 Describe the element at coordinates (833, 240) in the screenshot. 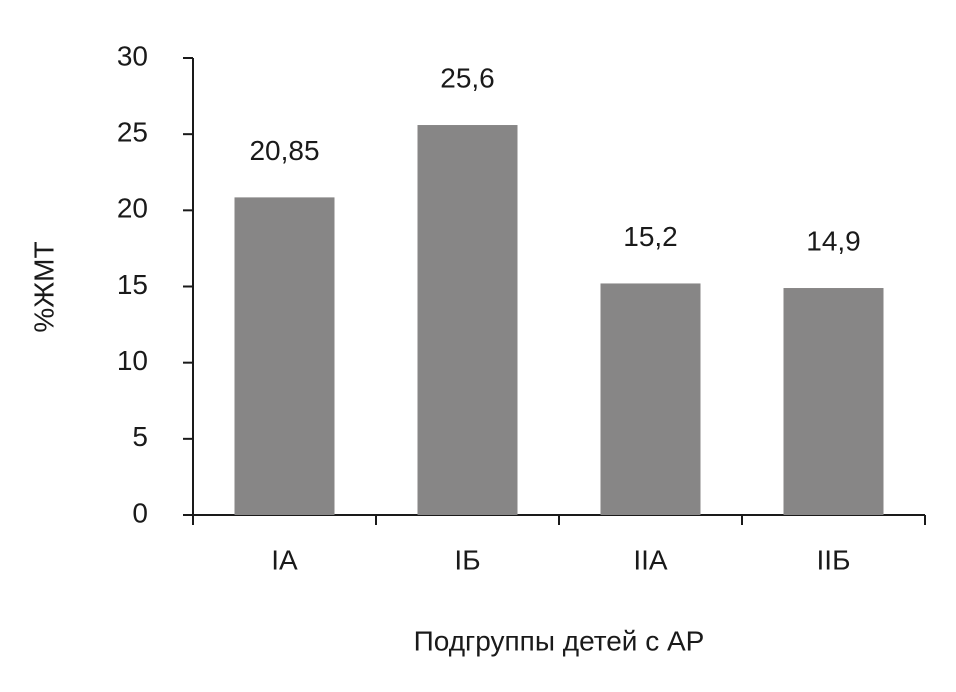

I see `value-label: 14,9` at that location.